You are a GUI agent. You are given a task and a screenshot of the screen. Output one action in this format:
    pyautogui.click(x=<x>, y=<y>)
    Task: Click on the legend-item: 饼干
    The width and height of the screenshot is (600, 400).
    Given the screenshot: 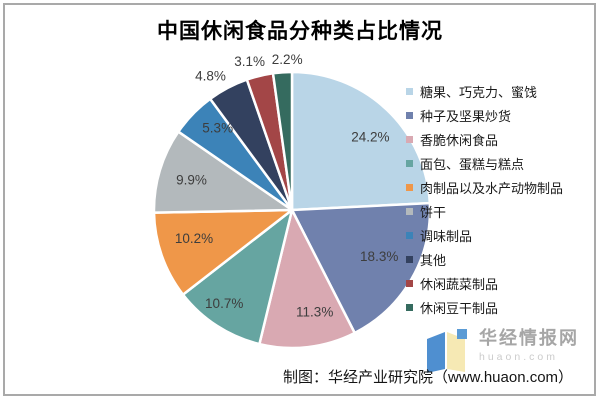 What is the action you would take?
    pyautogui.click(x=484, y=211)
    